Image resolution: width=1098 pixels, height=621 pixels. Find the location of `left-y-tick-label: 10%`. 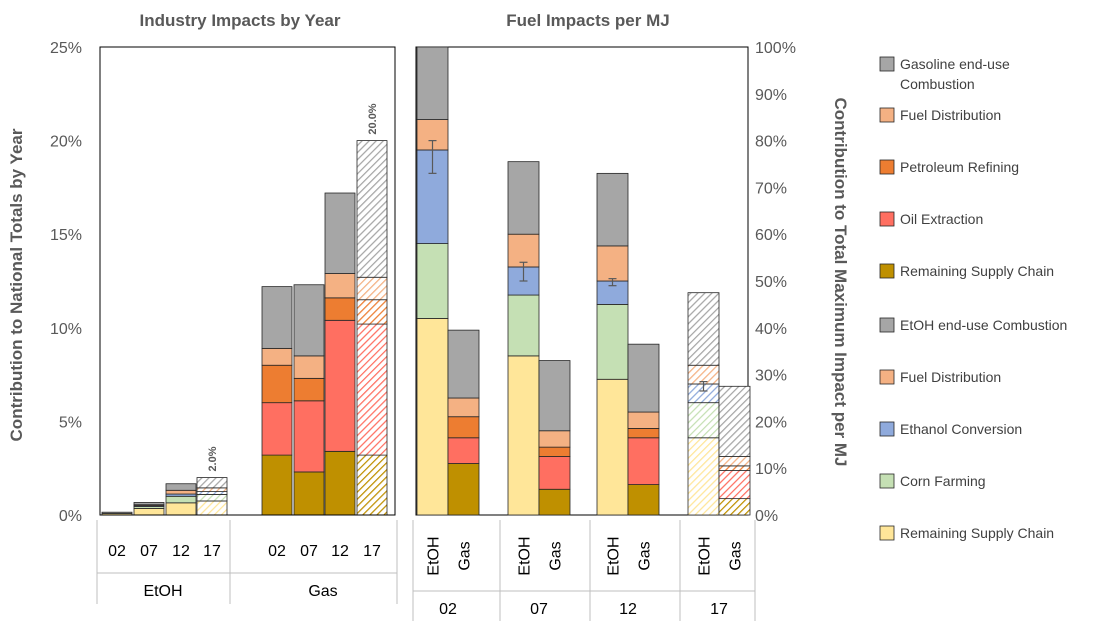

left-y-tick-label: 10% is located at coordinates (66, 329).